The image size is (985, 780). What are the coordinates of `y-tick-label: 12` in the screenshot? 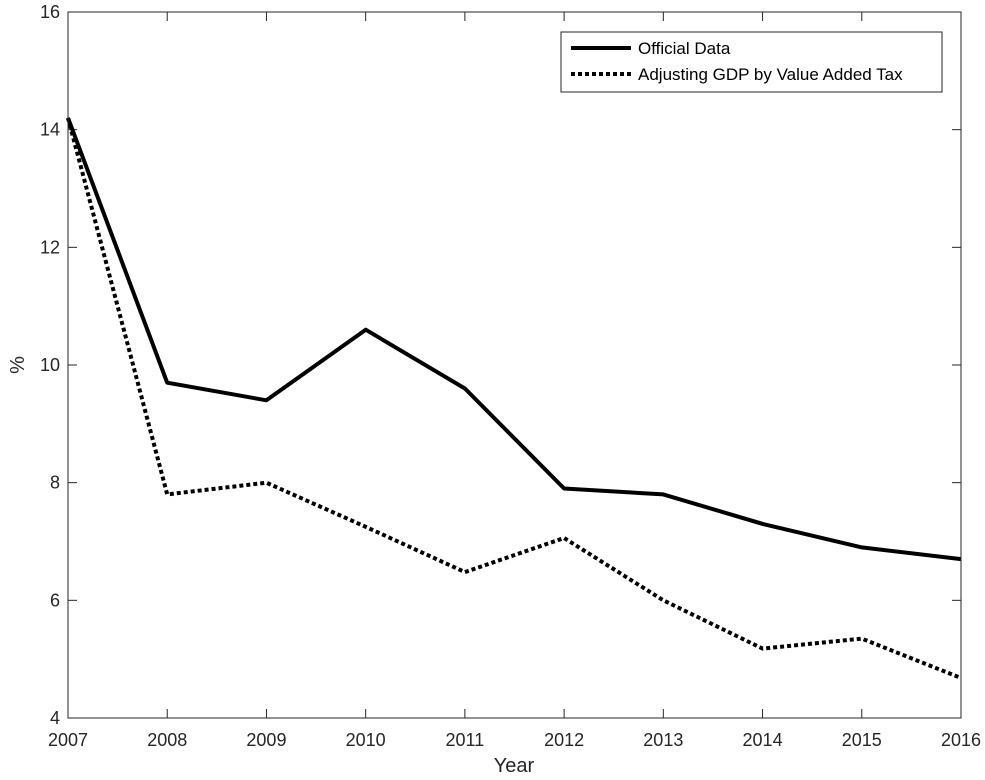 It's located at (50, 247).